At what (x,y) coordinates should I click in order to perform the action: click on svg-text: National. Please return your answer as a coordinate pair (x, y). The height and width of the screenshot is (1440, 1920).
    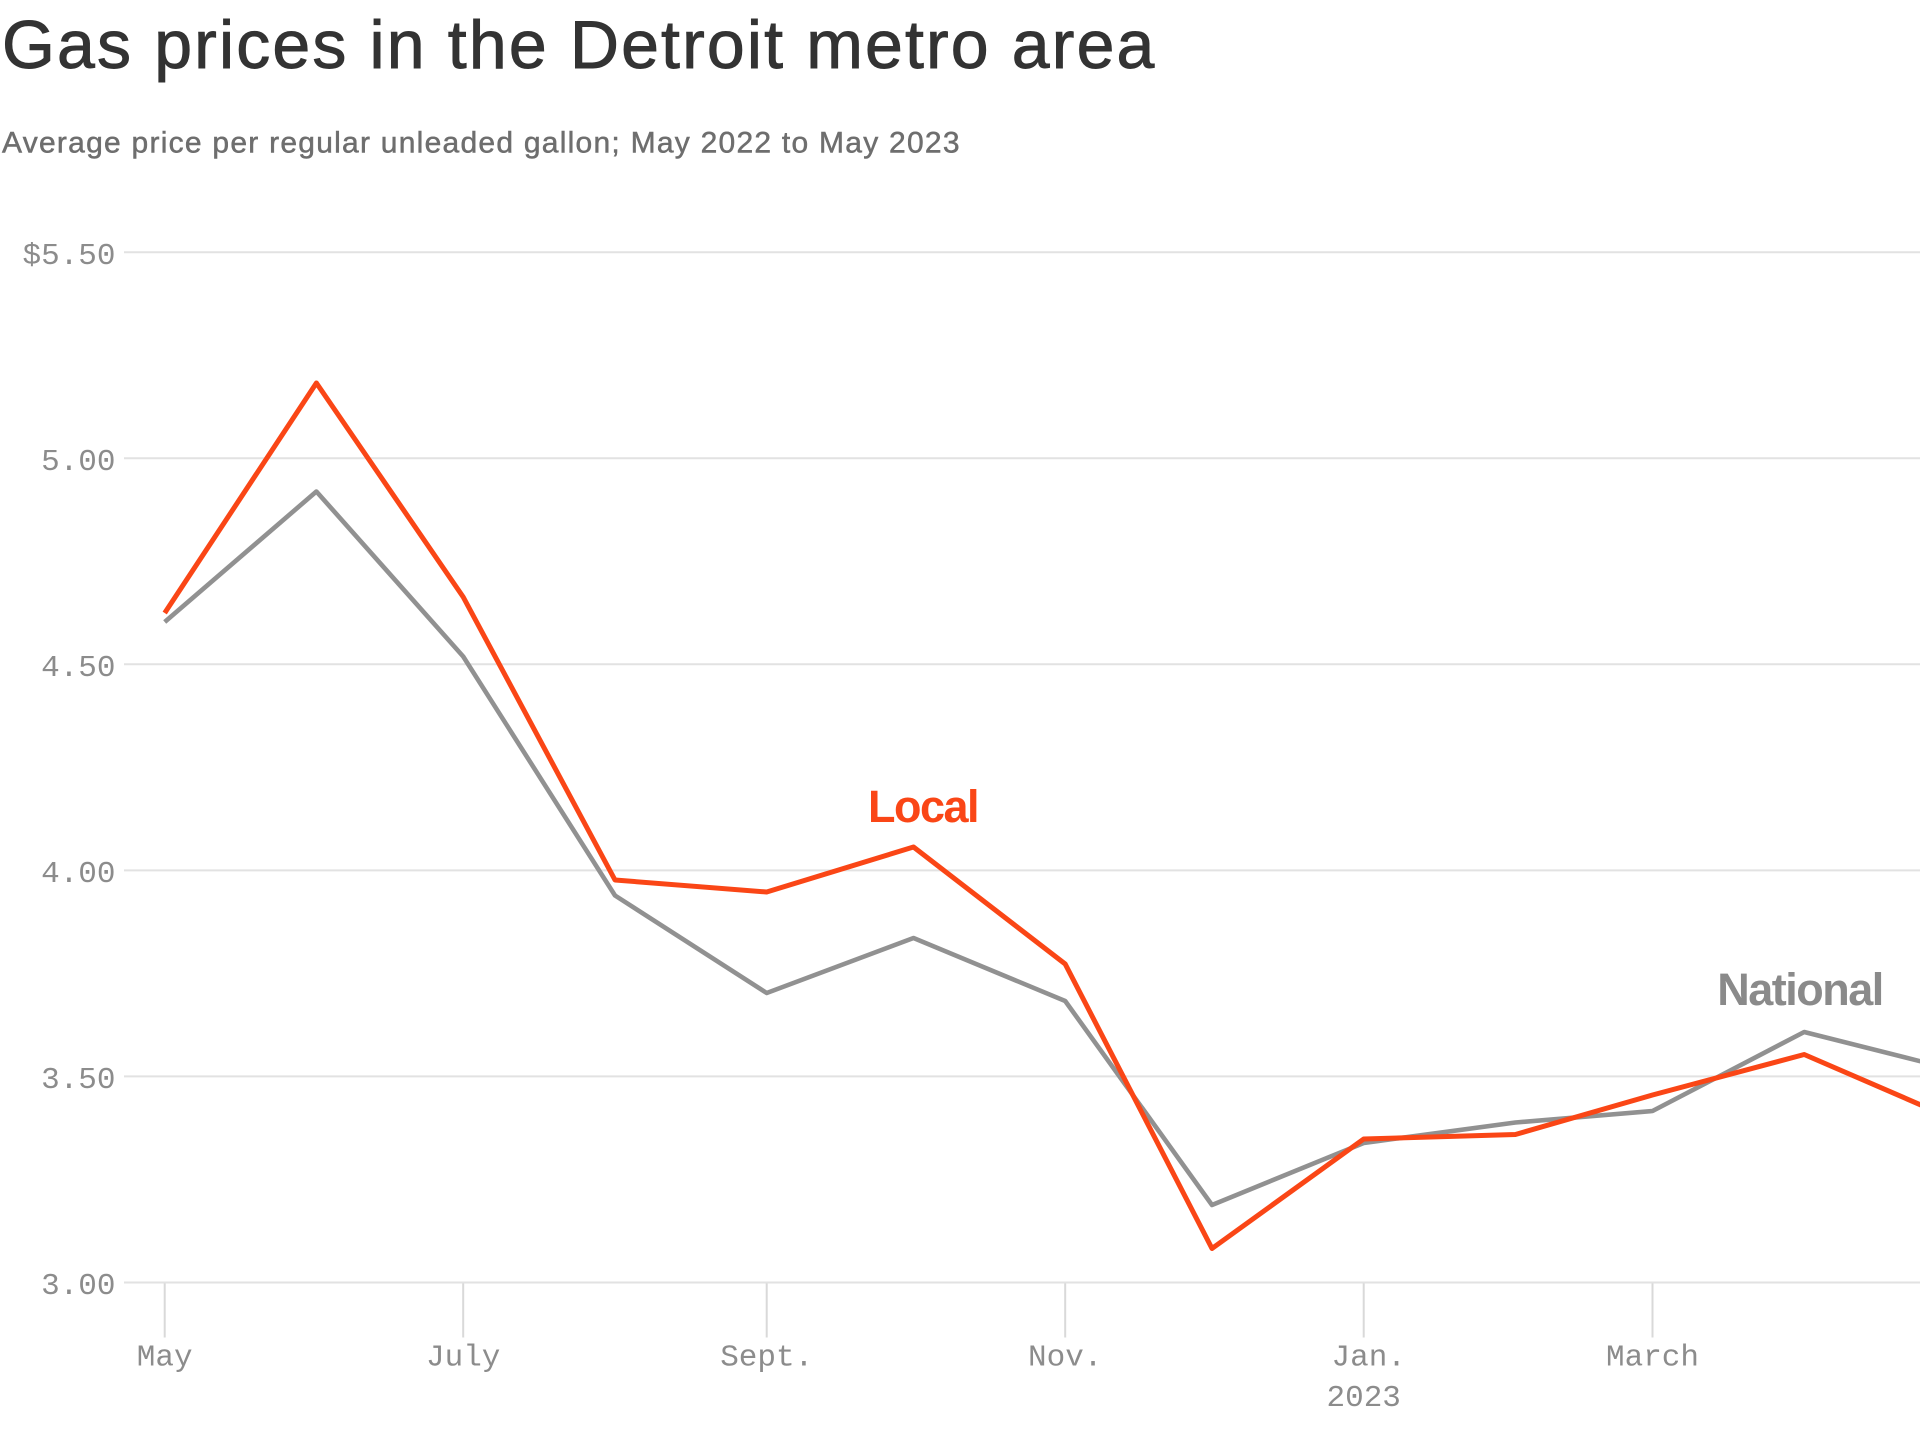
    Looking at the image, I should click on (1800, 989).